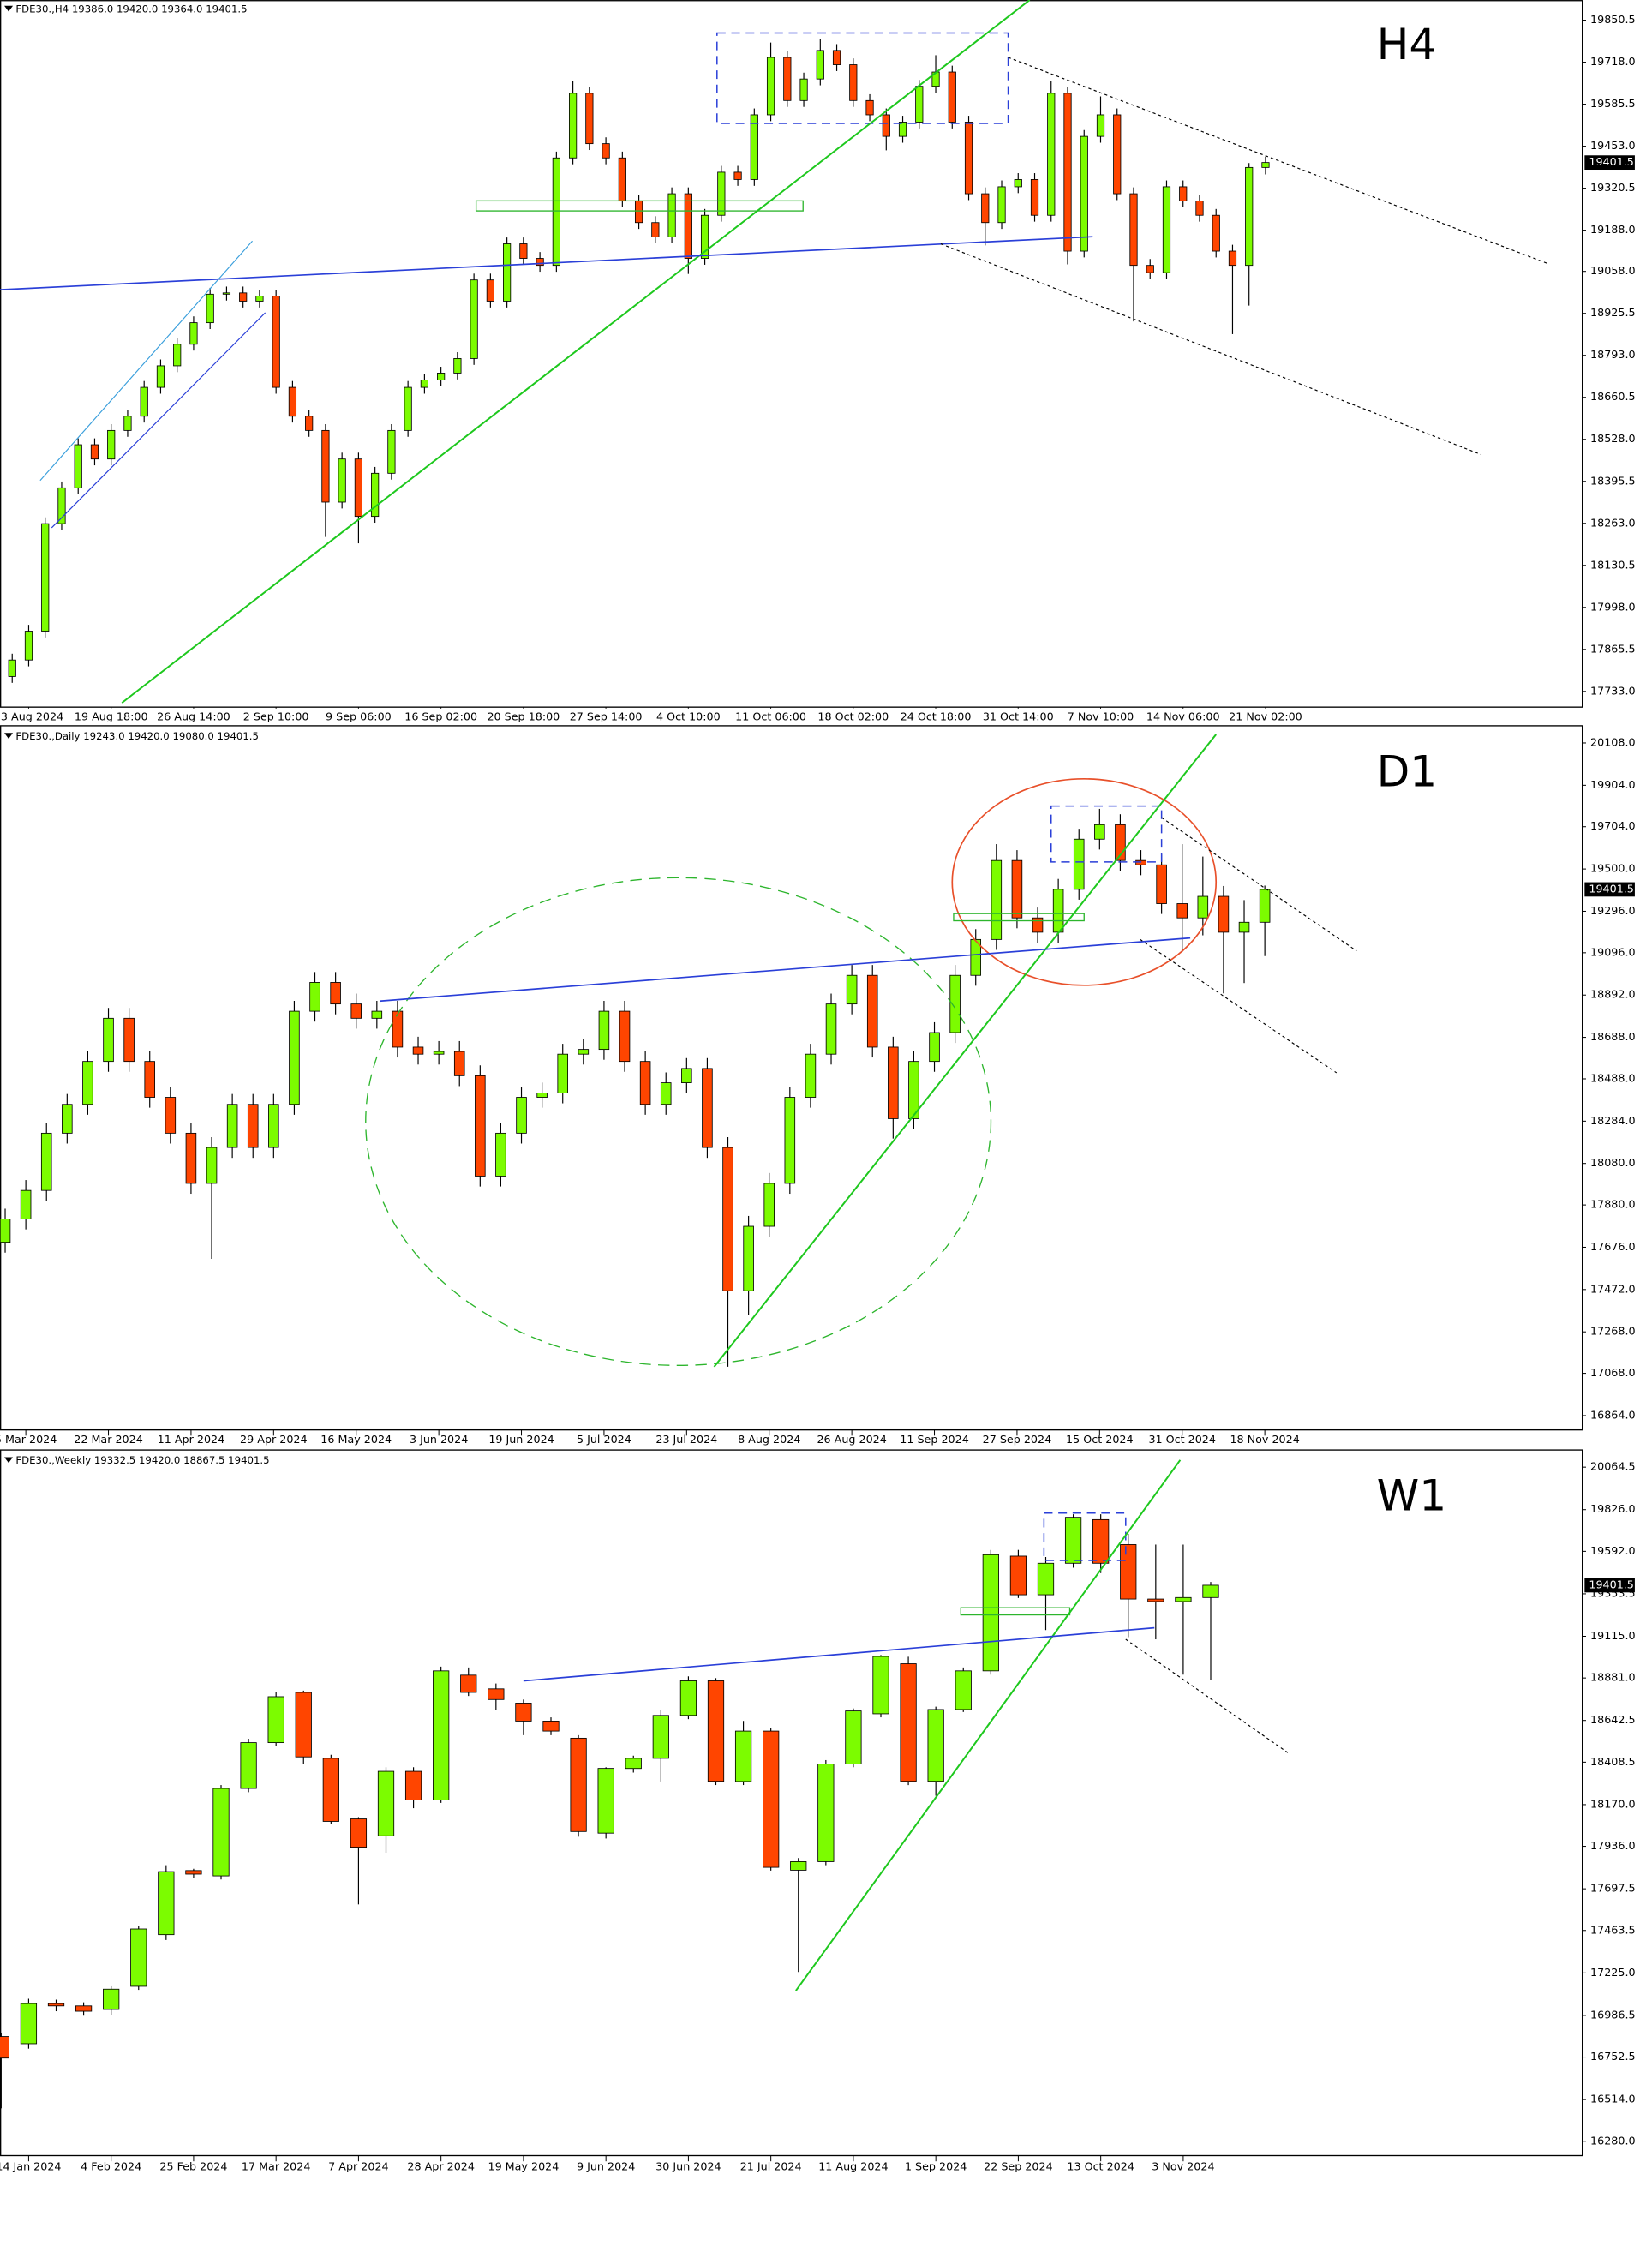 This screenshot has height=2246, width=1652. I want to click on y-tick-label: 16514.0, so click(1613, 2099).